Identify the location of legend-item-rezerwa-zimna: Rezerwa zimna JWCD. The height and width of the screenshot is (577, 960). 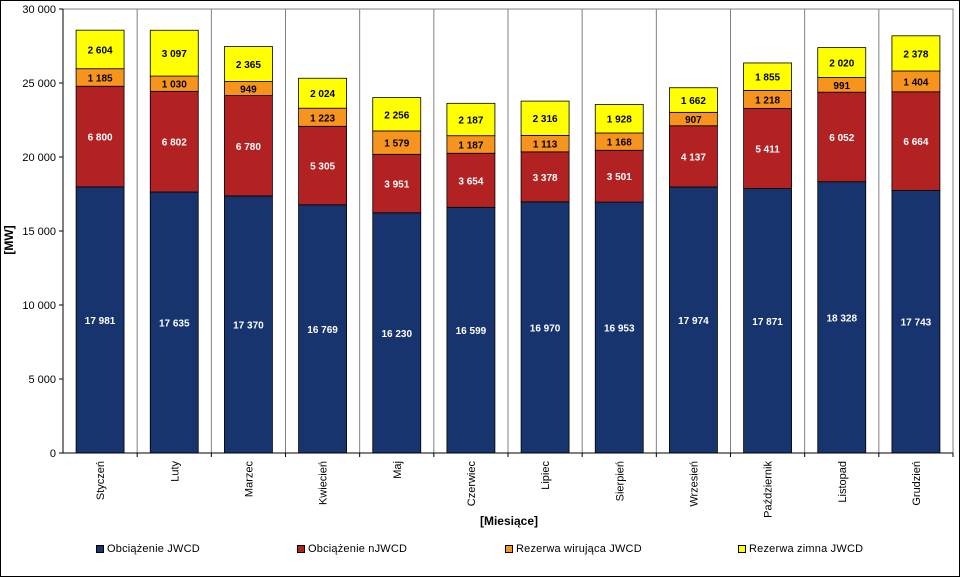
(800, 549).